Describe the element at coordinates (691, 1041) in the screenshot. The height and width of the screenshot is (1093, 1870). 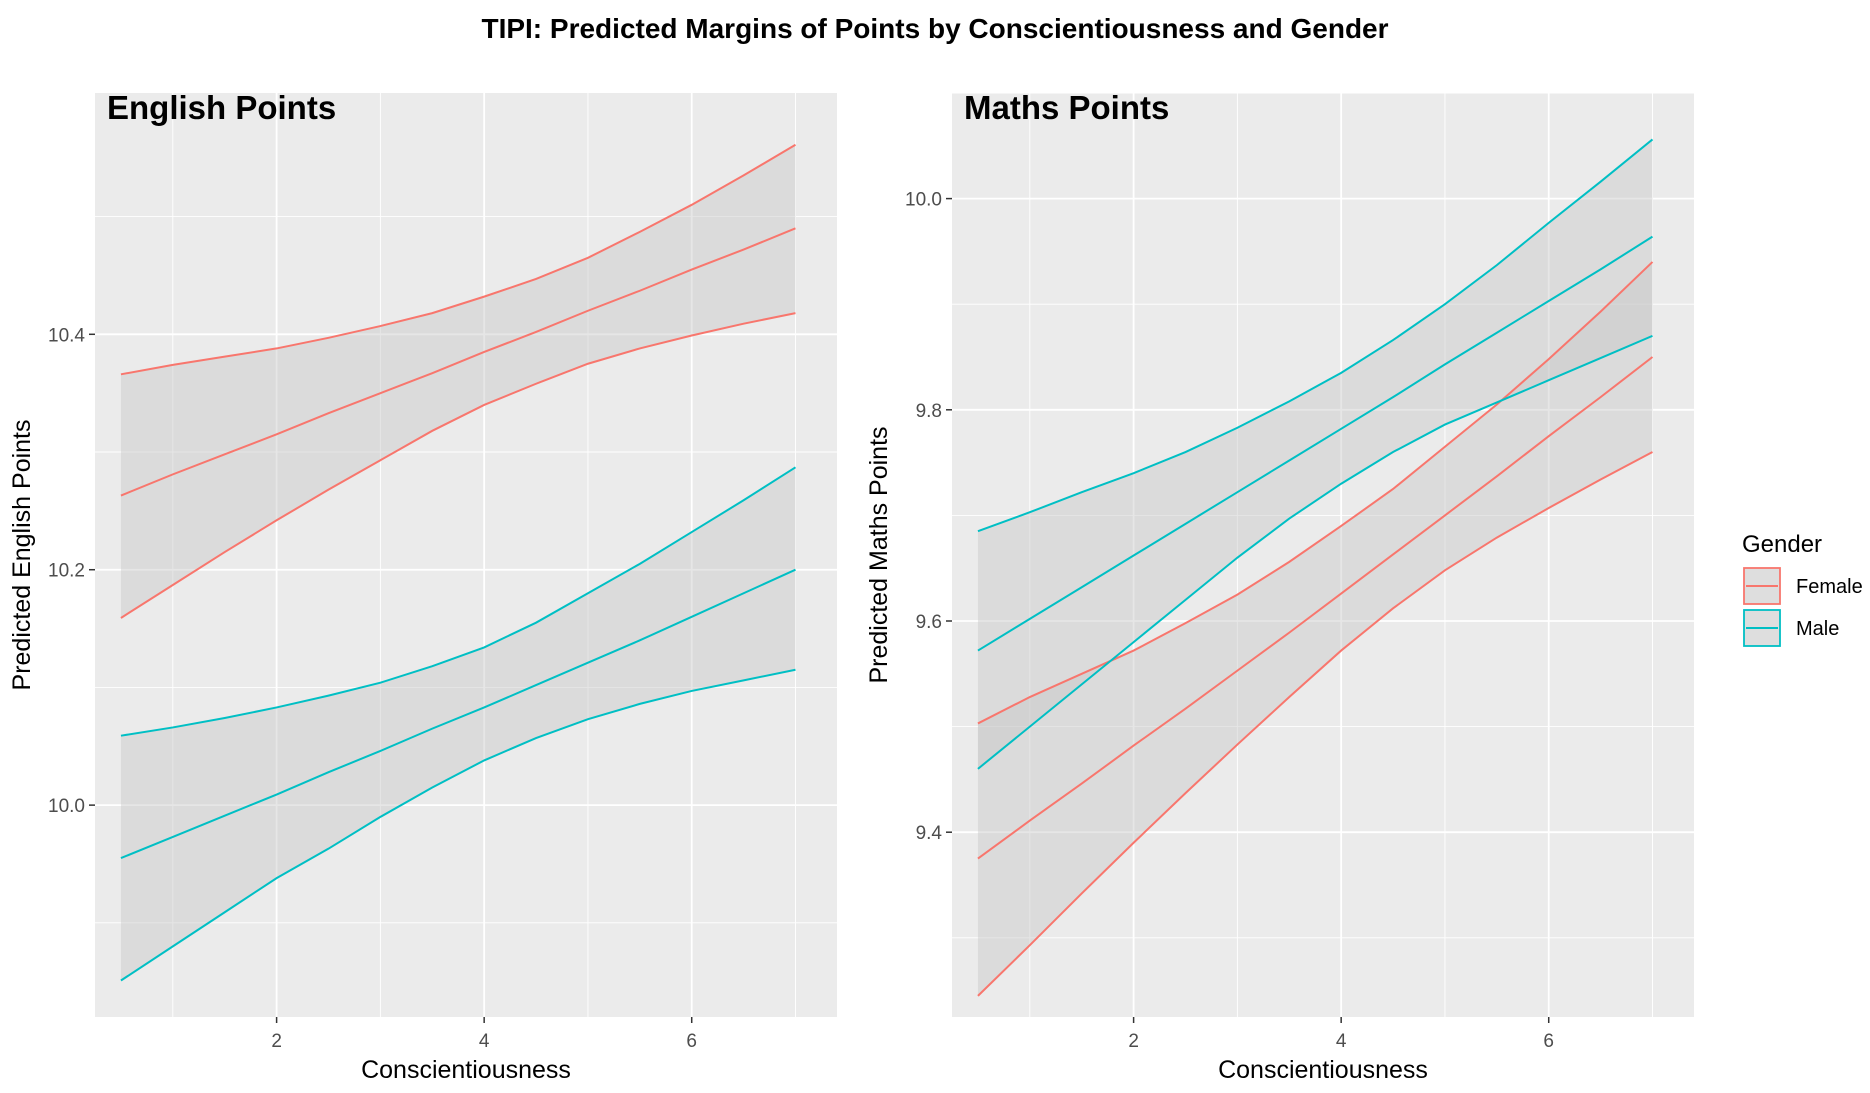
I see `english-x-tick-label: 6` at that location.